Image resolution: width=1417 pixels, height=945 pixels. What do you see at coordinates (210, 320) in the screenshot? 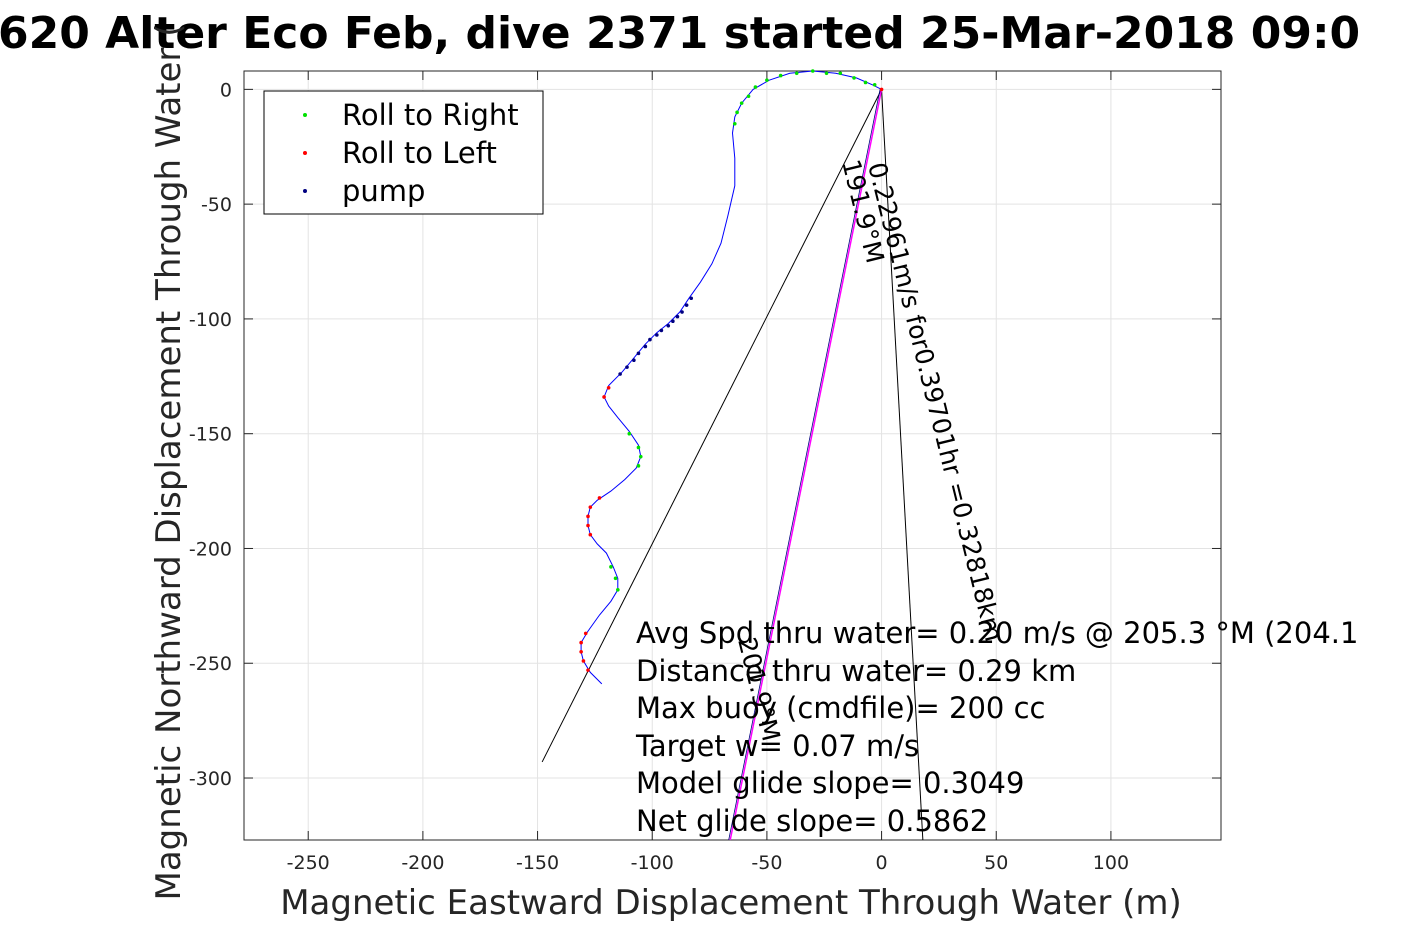
I see `y-tick-label: -100` at bounding box center [210, 320].